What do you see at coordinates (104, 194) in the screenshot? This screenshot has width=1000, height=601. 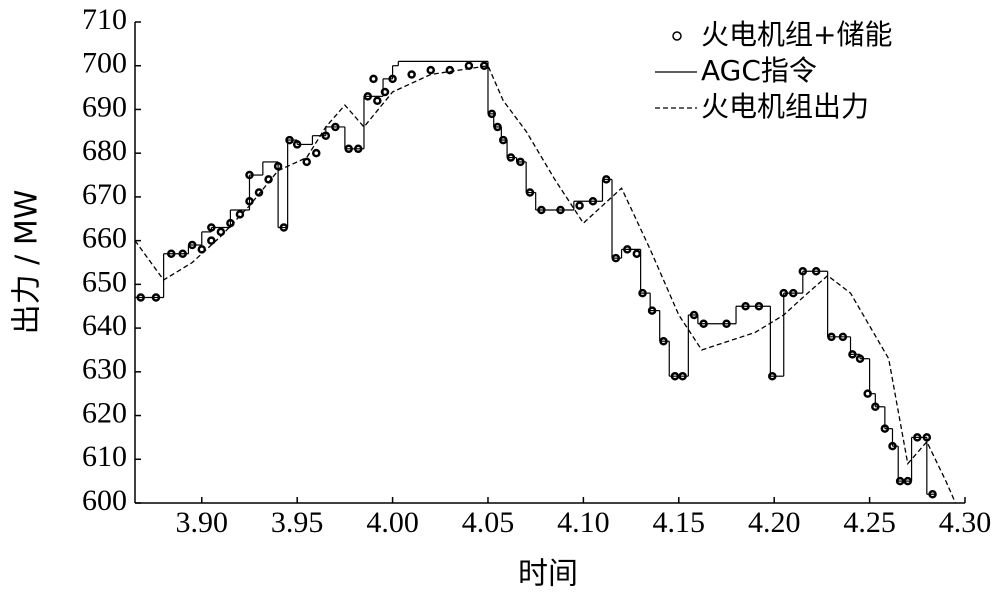 I see `y-tick-label: 670` at bounding box center [104, 194].